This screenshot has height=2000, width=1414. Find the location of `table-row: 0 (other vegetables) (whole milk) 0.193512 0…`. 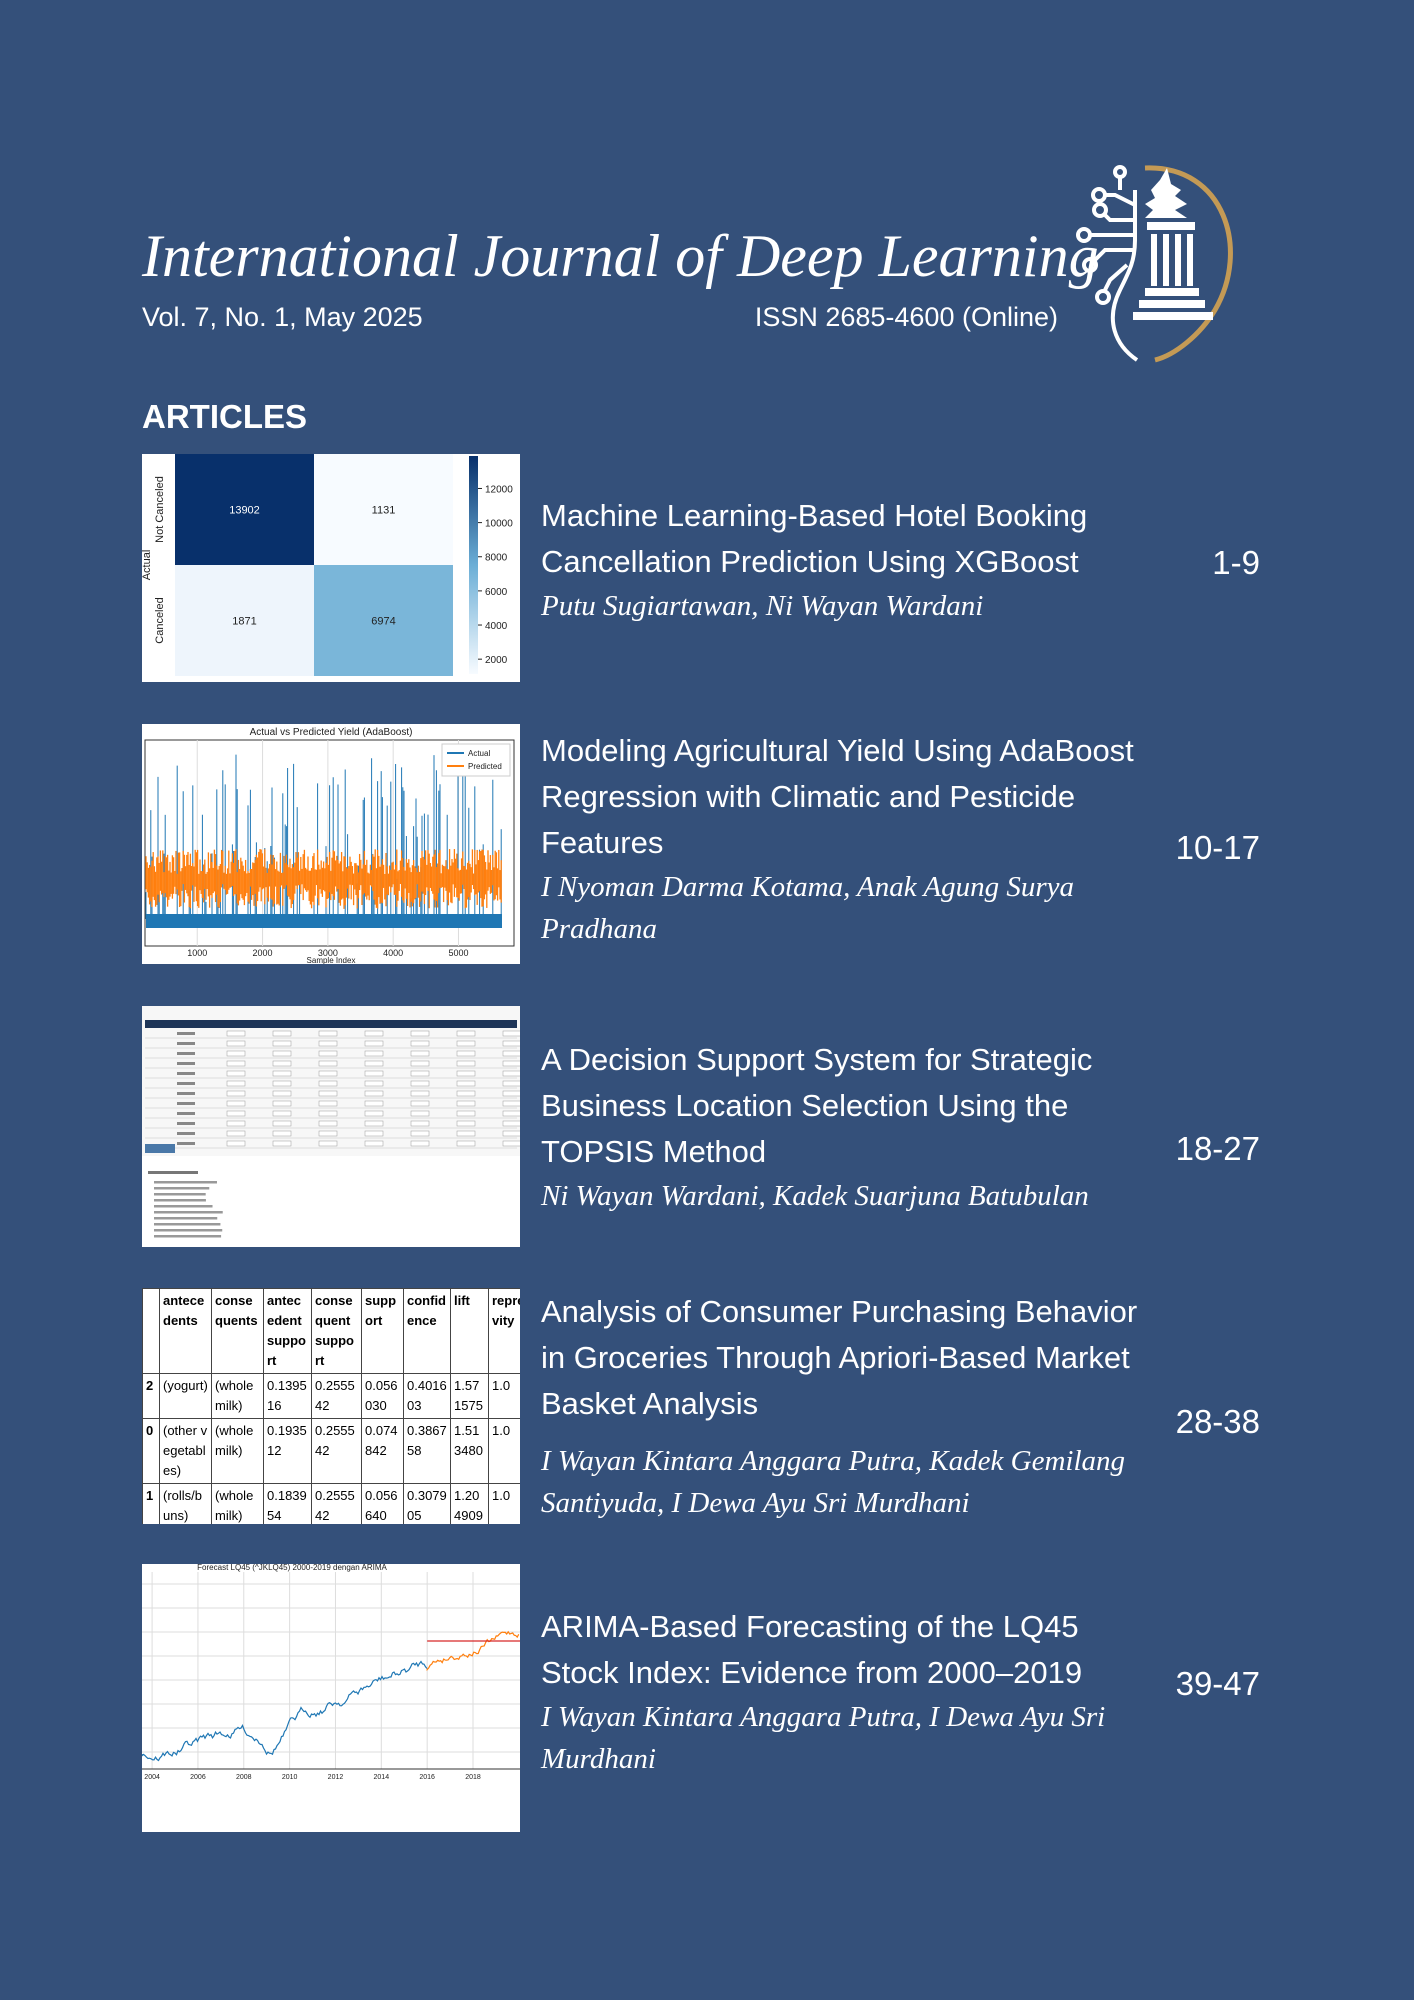

table-row: 0 (other vegetables) (whole milk) 0.193512 0… is located at coordinates (331, 1451).